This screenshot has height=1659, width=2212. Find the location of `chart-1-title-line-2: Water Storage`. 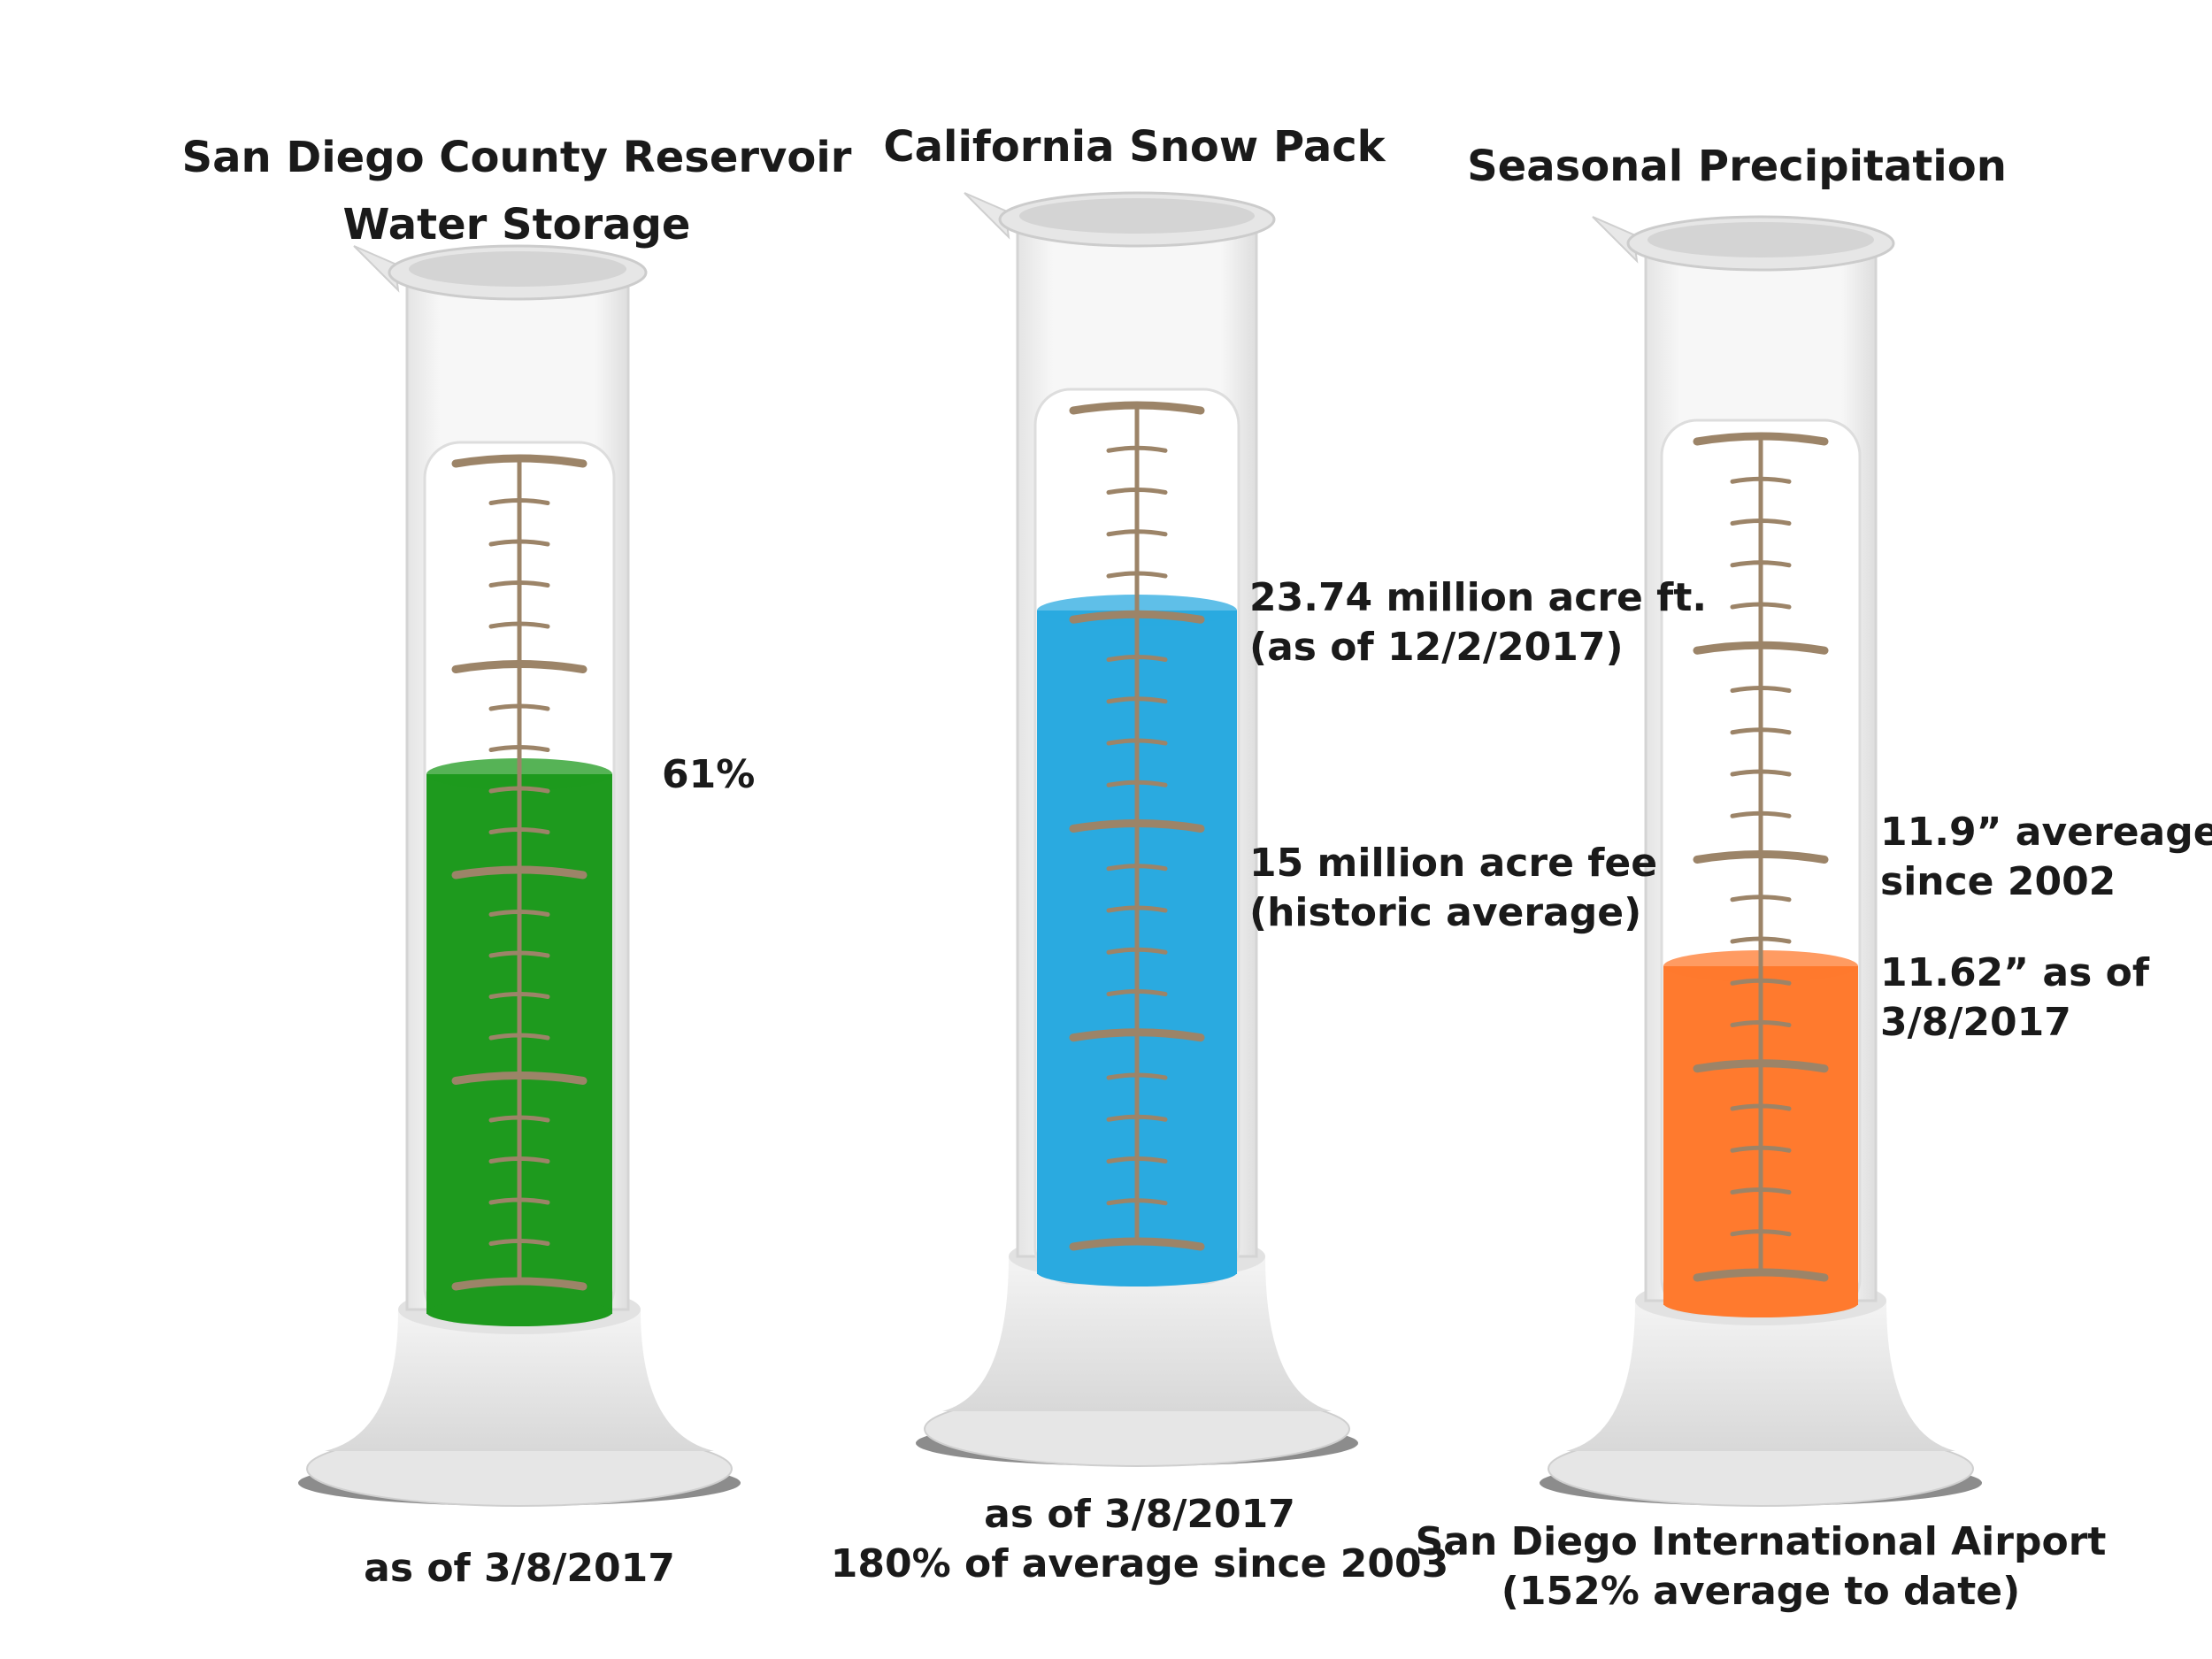

chart-1-title-line-2: Water Storage is located at coordinates (516, 225).